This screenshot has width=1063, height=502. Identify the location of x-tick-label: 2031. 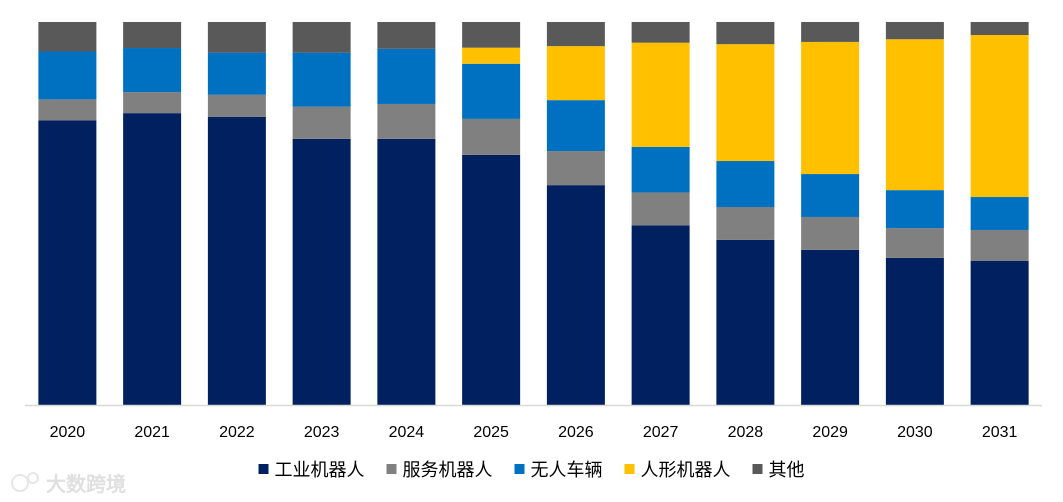
(1000, 432).